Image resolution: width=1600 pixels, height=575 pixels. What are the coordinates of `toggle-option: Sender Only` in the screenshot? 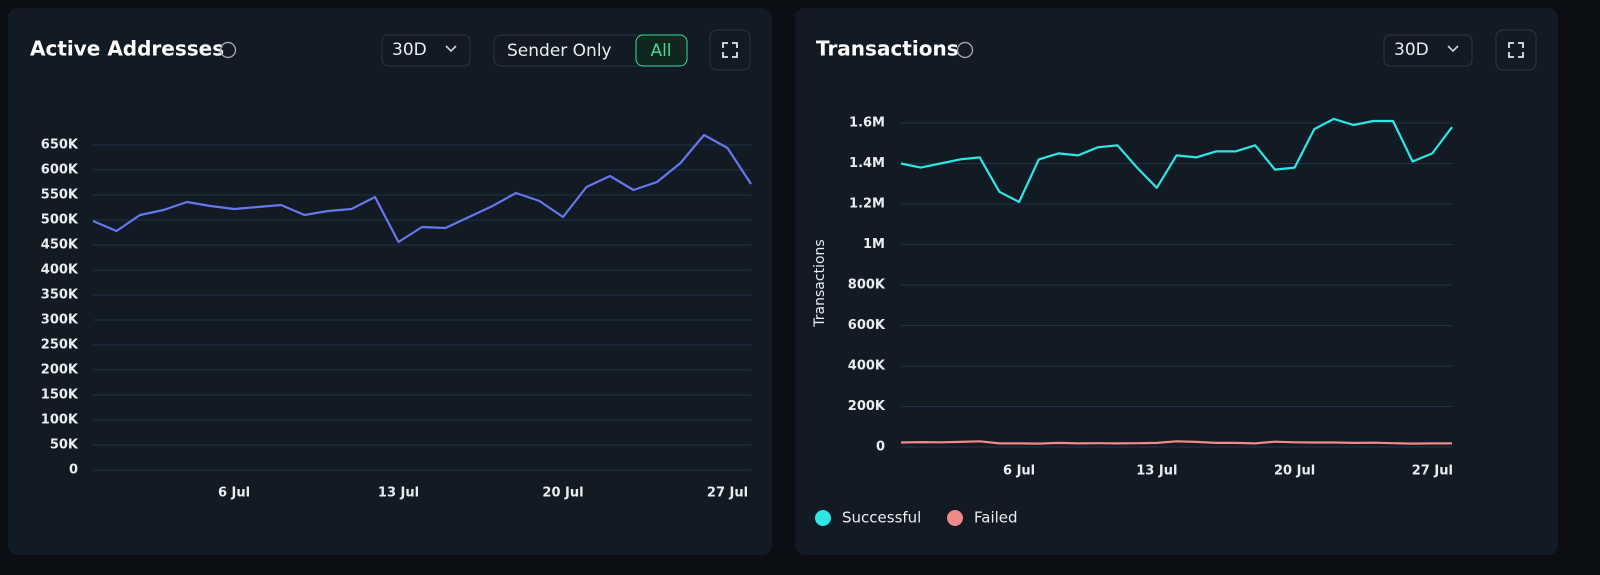 It's located at (559, 51).